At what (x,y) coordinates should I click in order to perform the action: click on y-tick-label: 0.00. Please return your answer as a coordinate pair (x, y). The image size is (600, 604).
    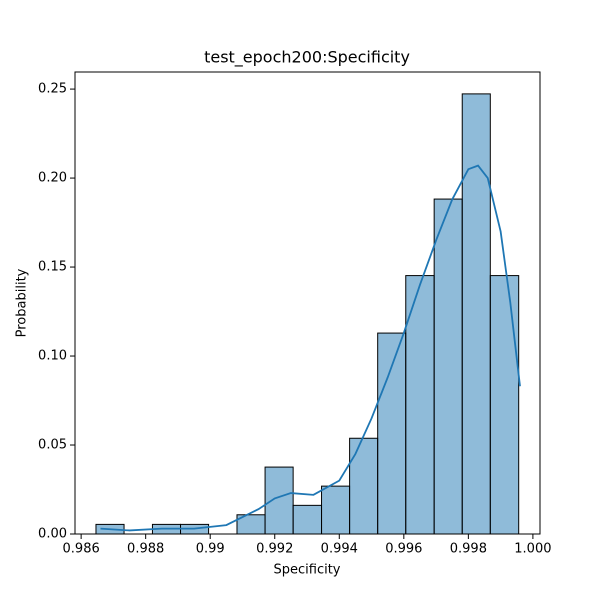
    Looking at the image, I should click on (52, 534).